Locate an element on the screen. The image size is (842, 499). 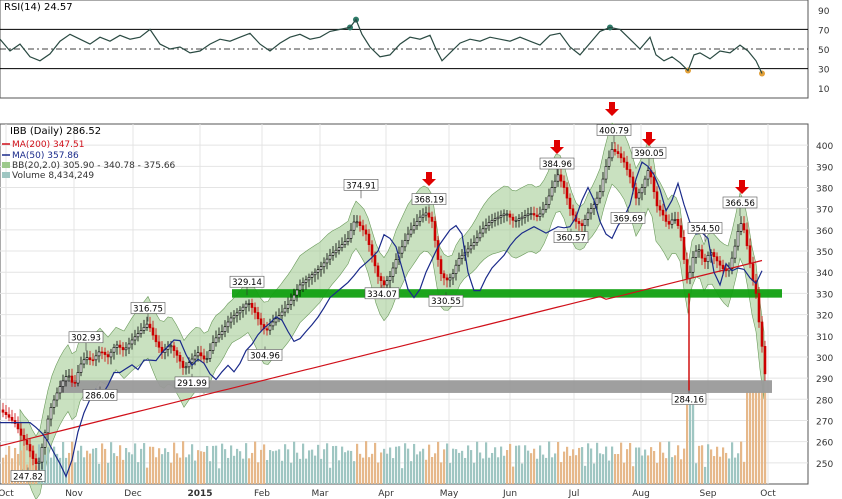
x-tick-label: Dec is located at coordinates (132, 494).